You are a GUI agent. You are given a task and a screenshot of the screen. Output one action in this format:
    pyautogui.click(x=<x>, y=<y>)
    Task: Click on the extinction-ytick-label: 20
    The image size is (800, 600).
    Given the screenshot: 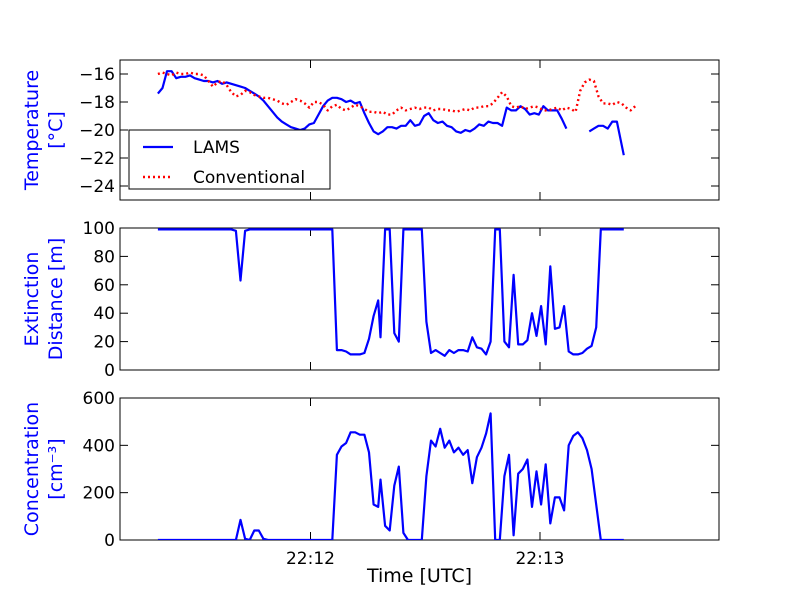 What is the action you would take?
    pyautogui.click(x=104, y=343)
    